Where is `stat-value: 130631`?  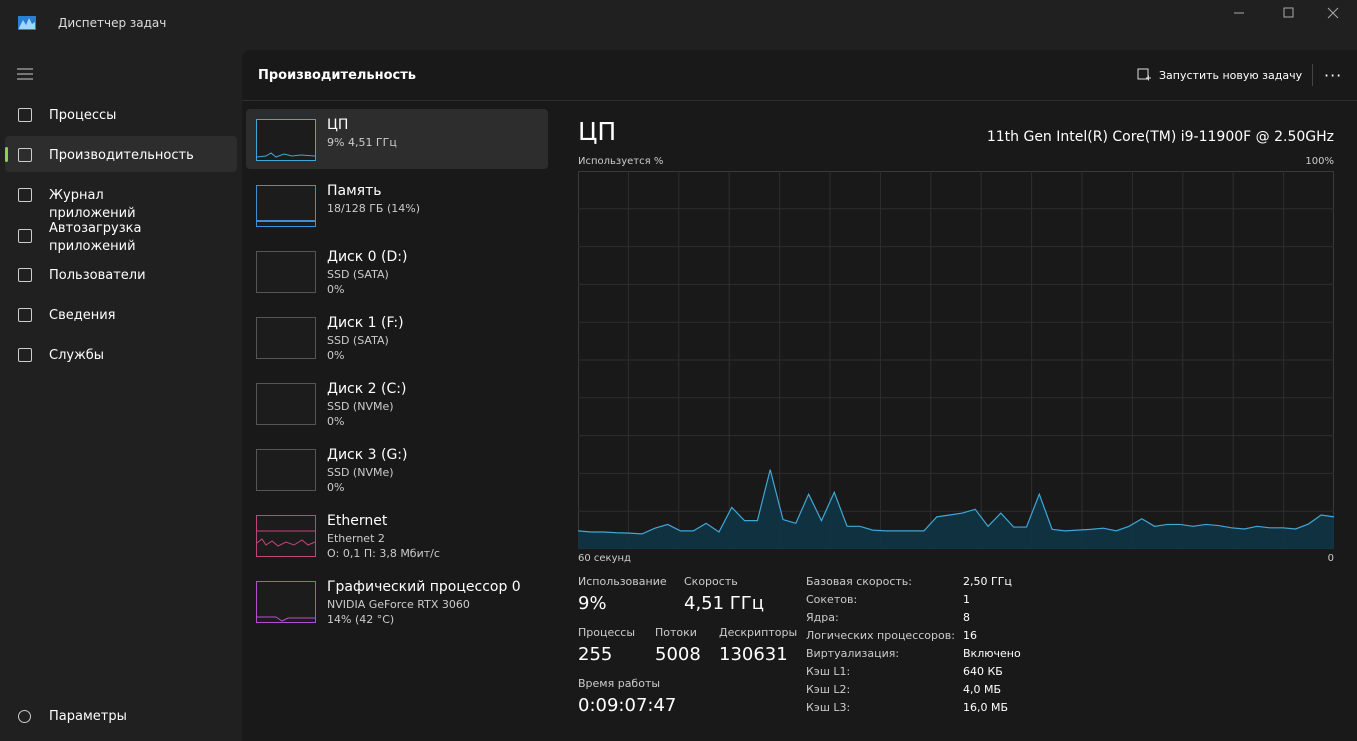
stat-value: 130631 is located at coordinates (753, 654).